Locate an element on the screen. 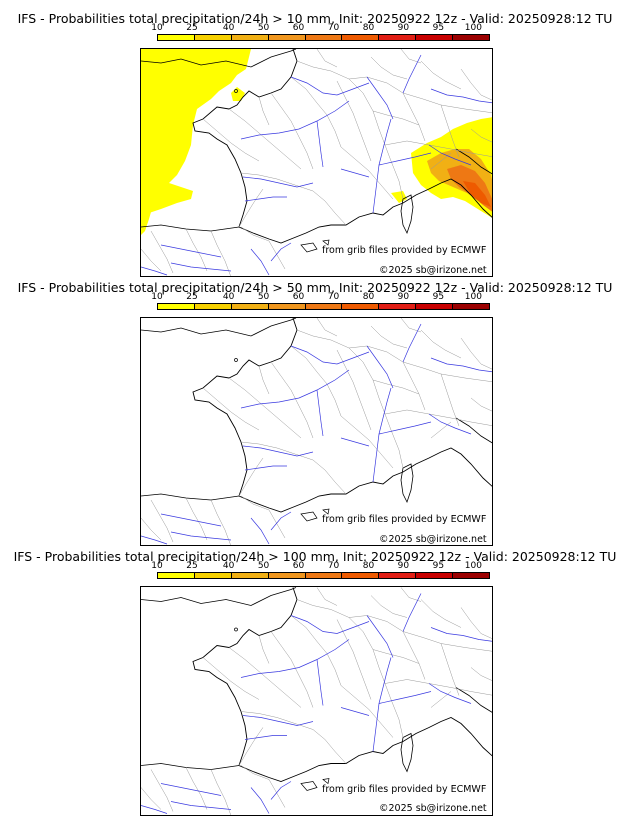 The height and width of the screenshot is (828, 630). probability-area-channel is located at coordinates (238, 94).